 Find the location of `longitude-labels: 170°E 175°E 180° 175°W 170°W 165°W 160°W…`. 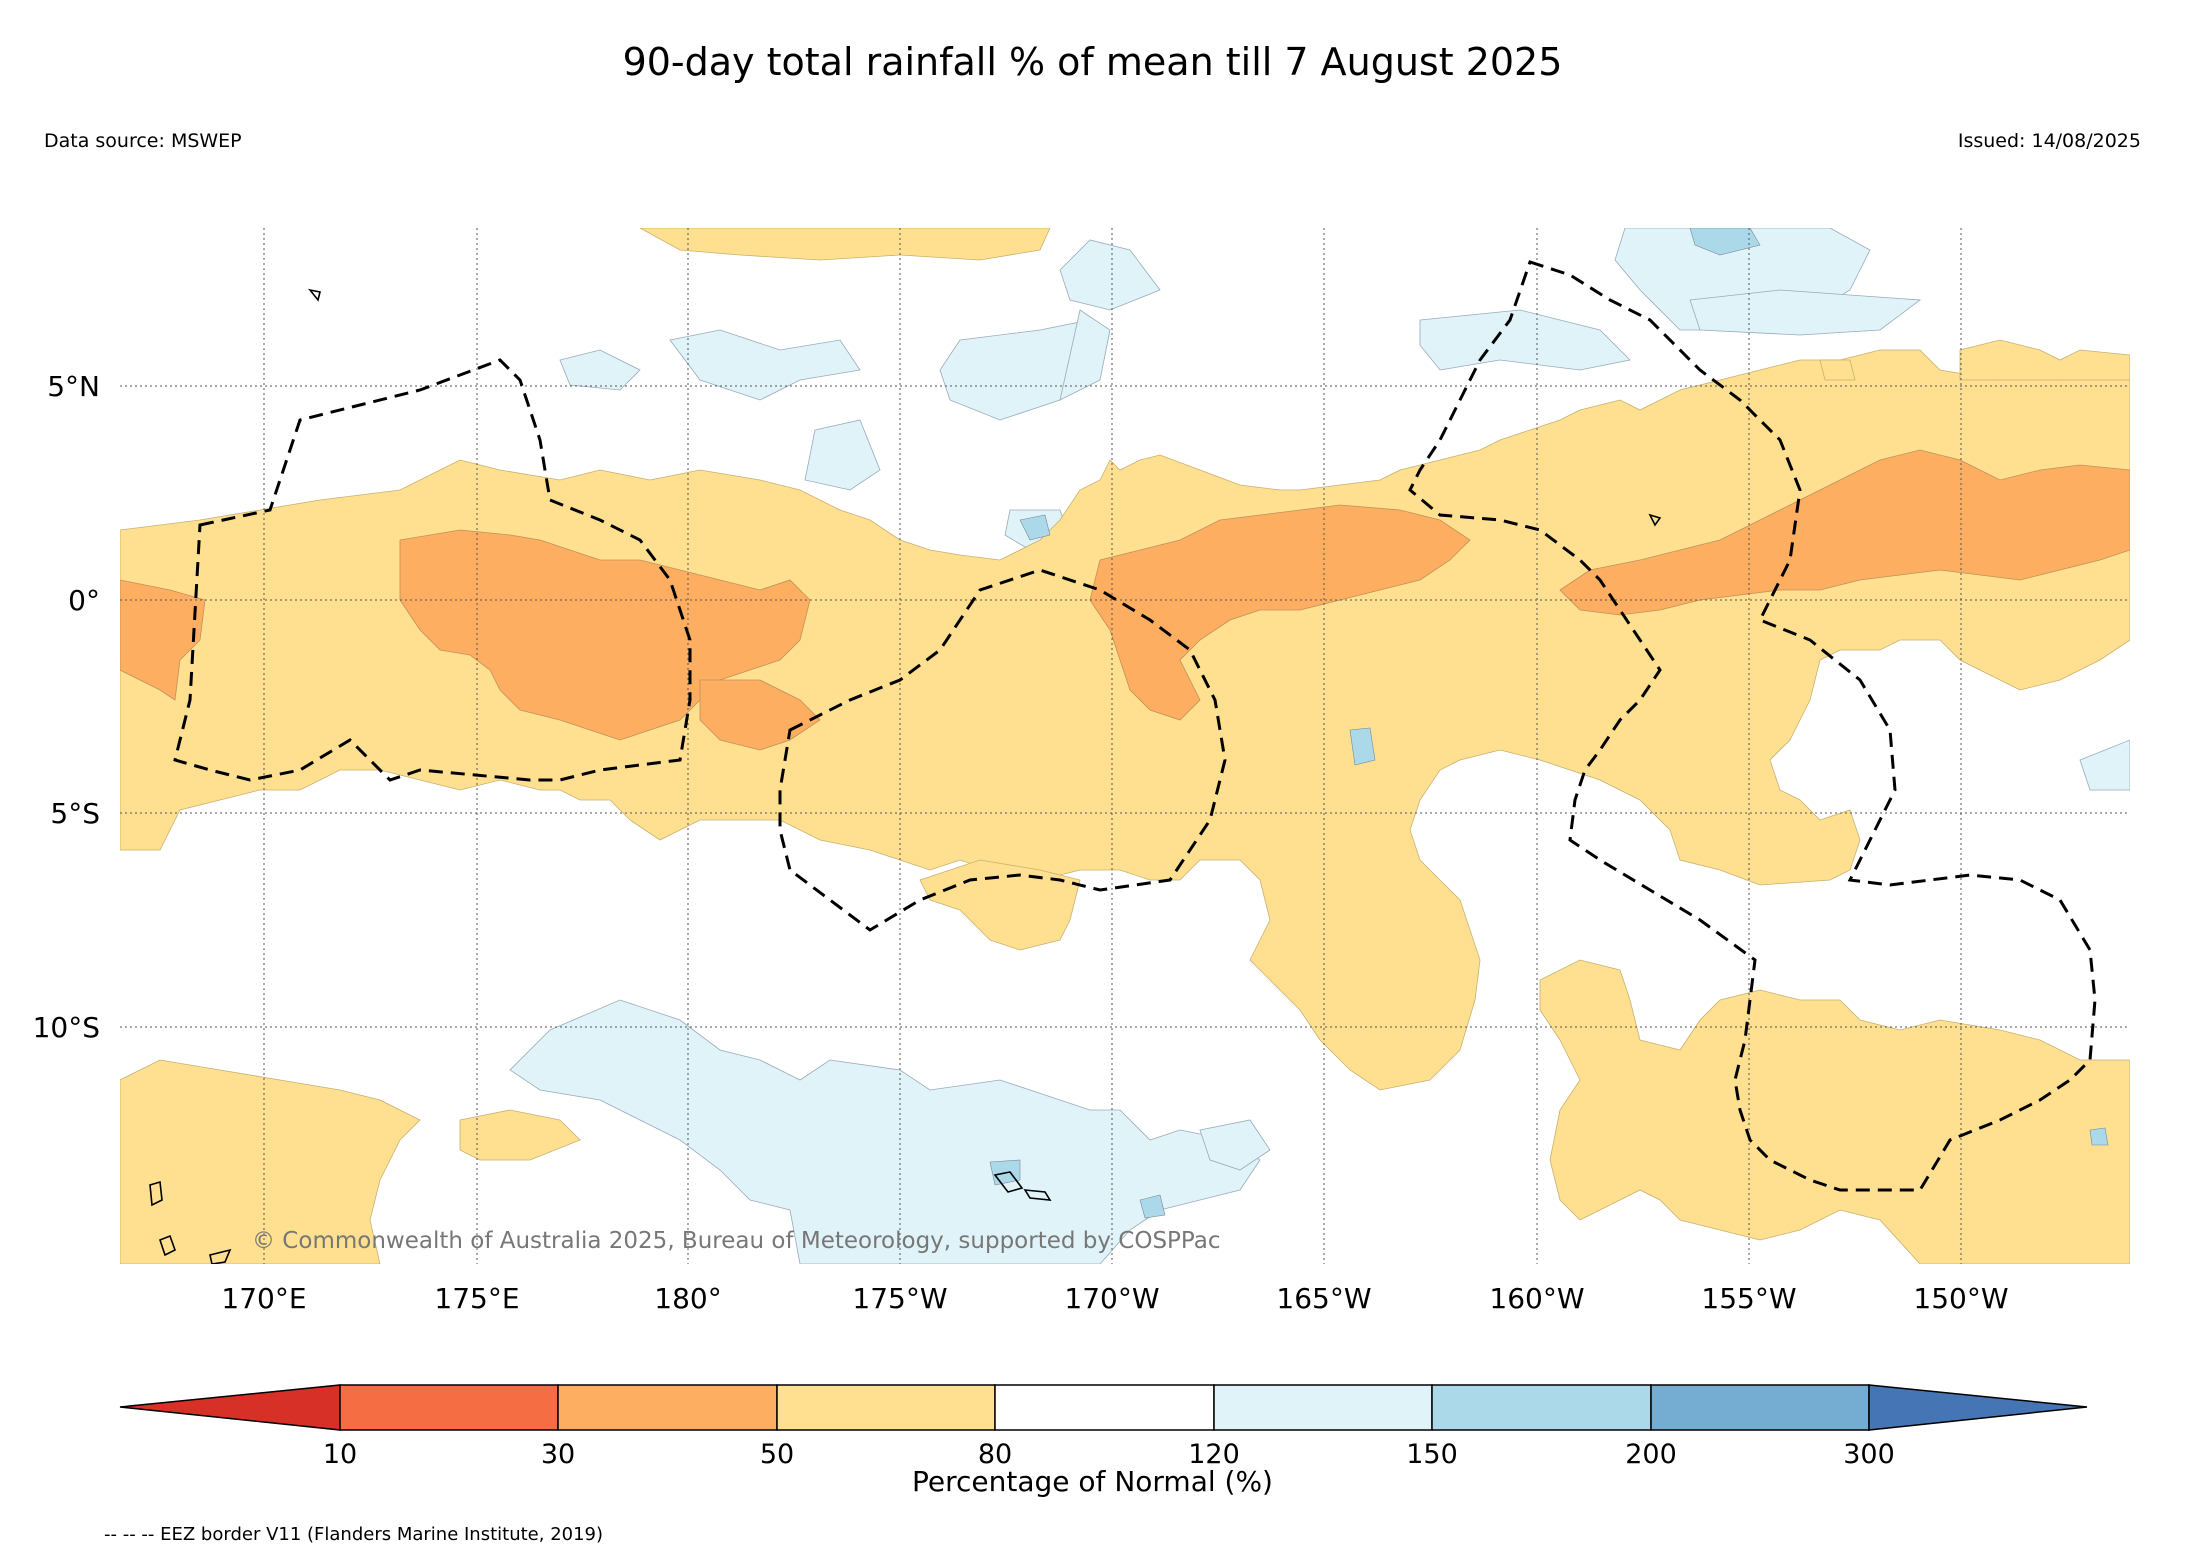

longitude-labels: 170°E 175°E 180° 175°W 170°W 165°W 160°W… is located at coordinates (1114, 1298).